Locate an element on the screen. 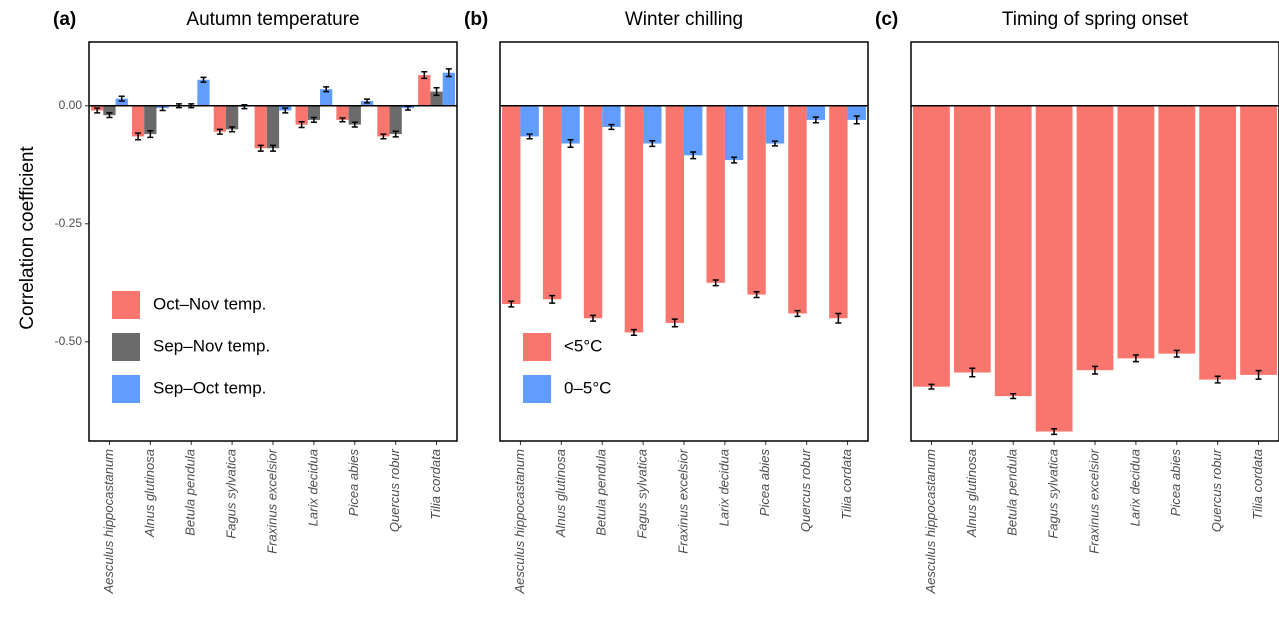 The height and width of the screenshot is (627, 1279). panel-label: (a) is located at coordinates (64, 19).